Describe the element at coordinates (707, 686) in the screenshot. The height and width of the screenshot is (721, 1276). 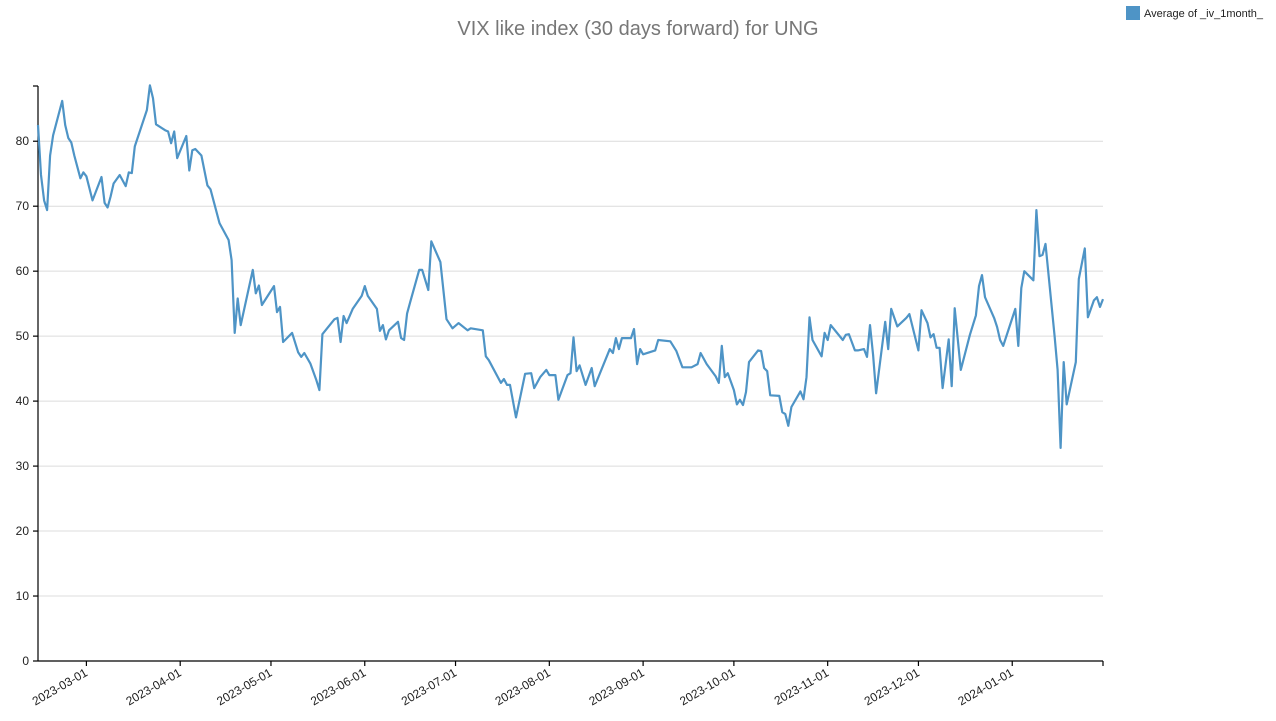
I see `x-tick-label: 2023-10-01` at that location.